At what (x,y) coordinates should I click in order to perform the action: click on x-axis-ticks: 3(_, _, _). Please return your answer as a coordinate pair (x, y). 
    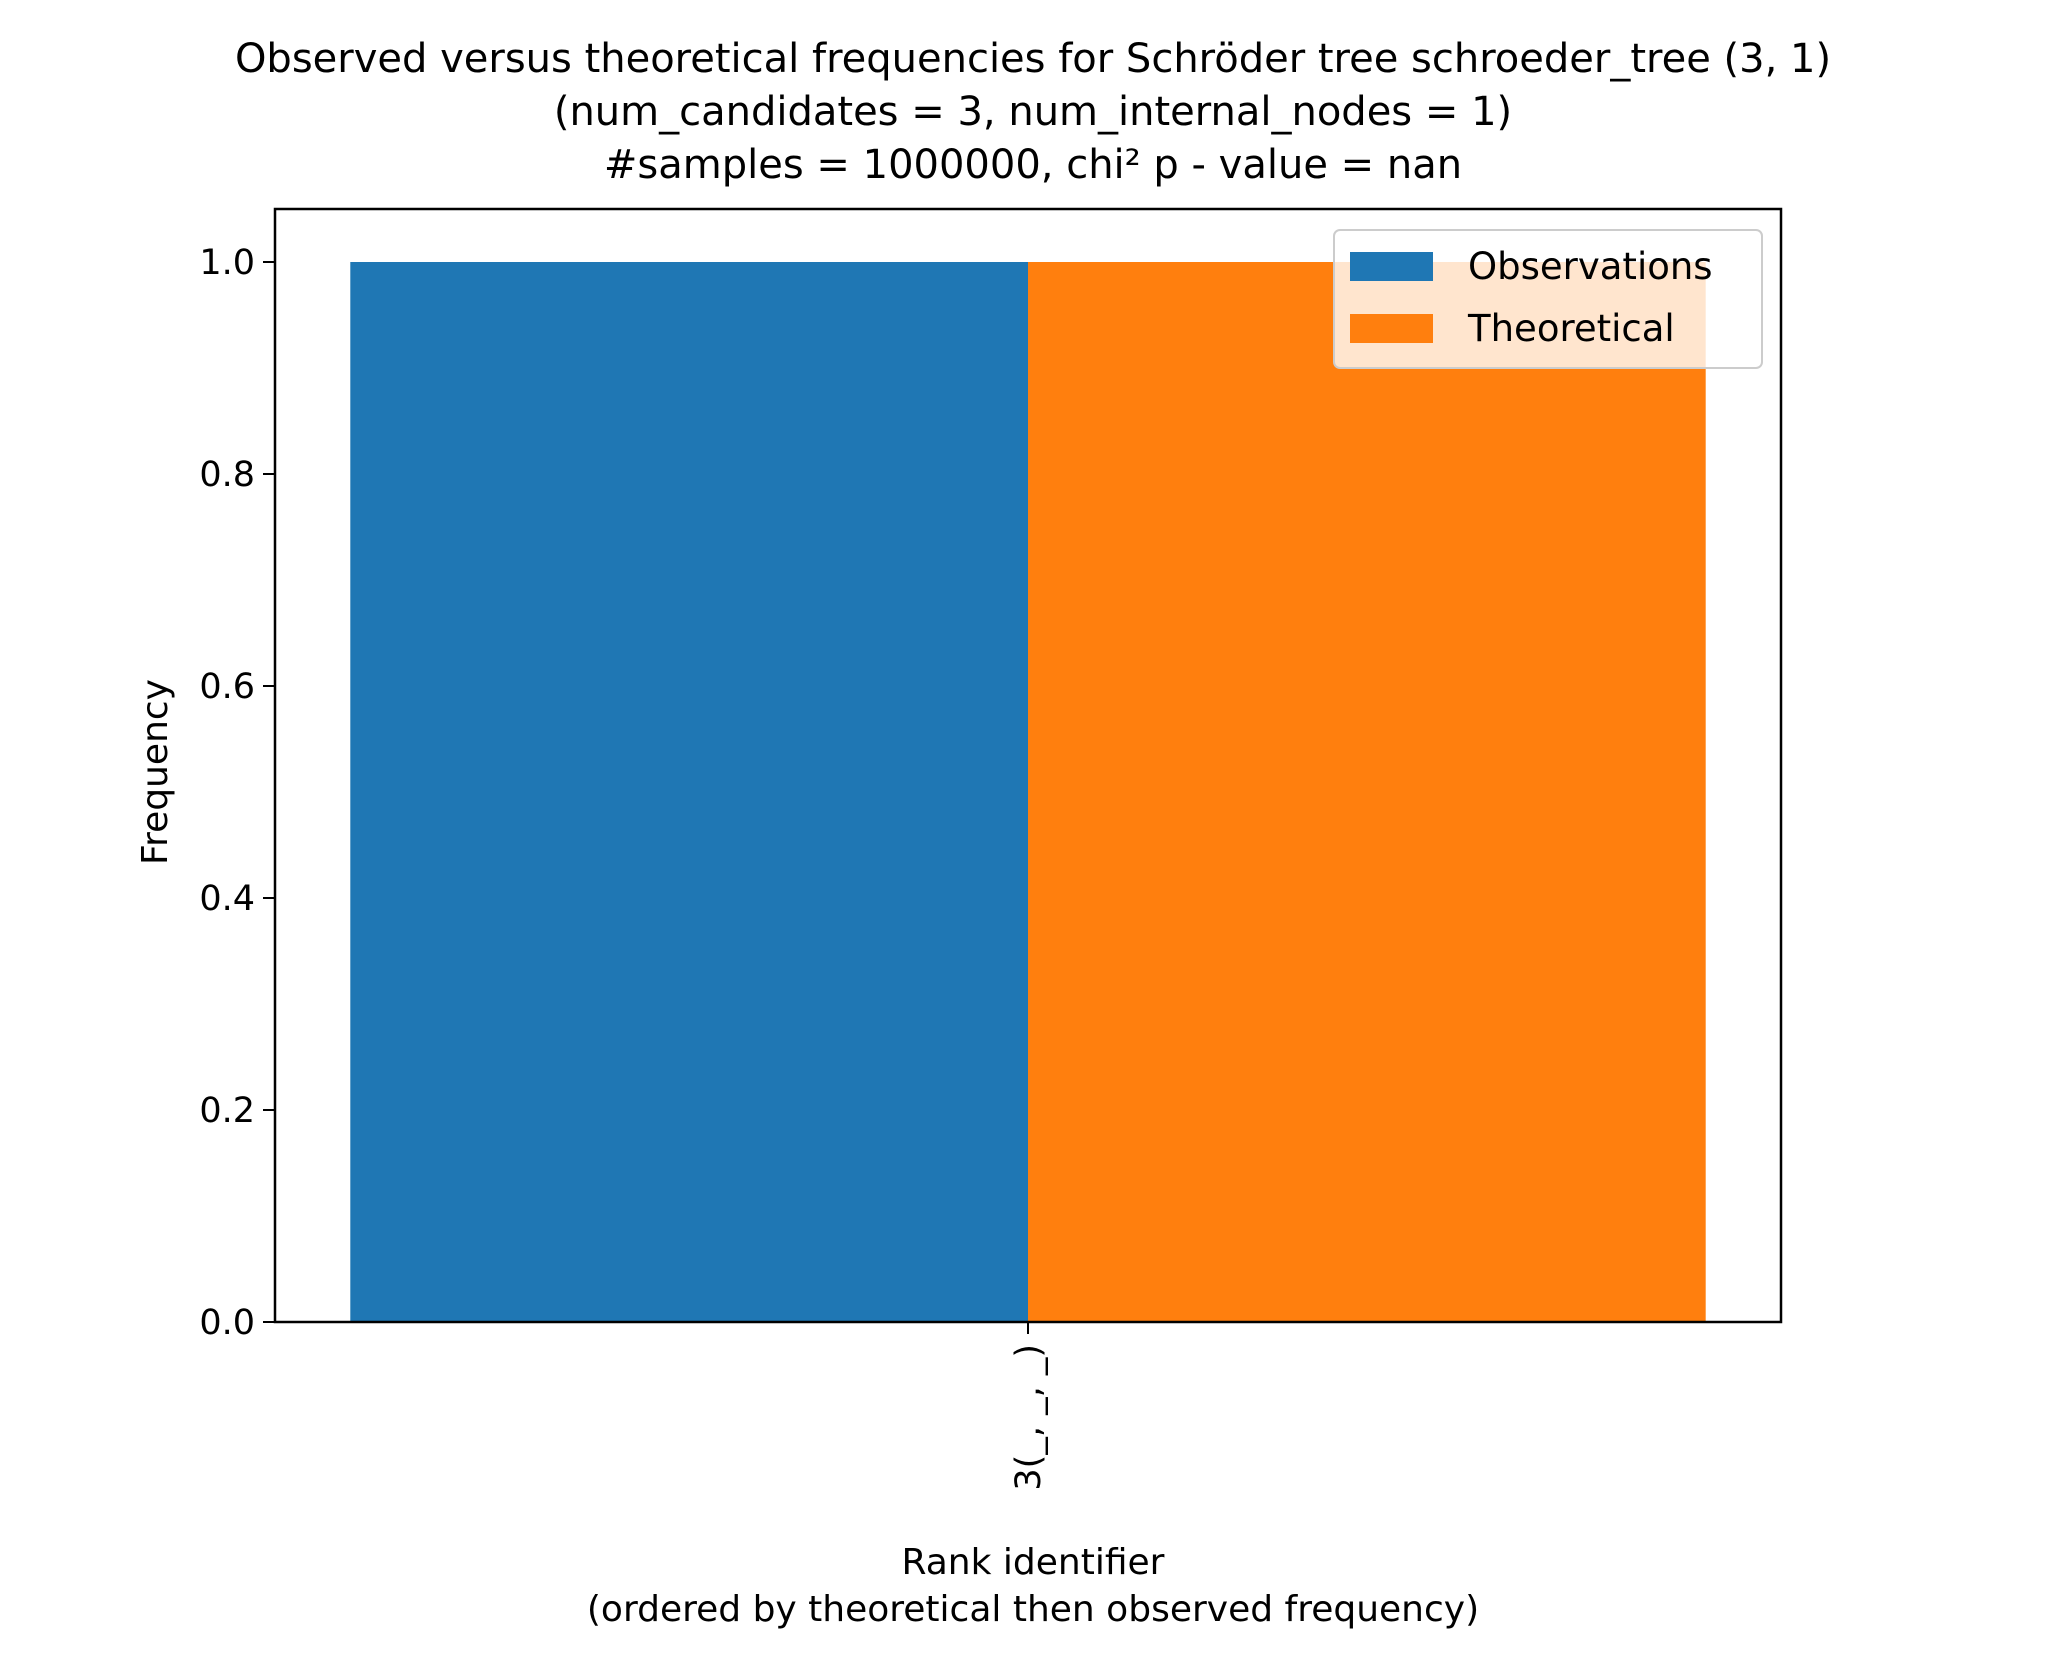
    Looking at the image, I should click on (1029, 1406).